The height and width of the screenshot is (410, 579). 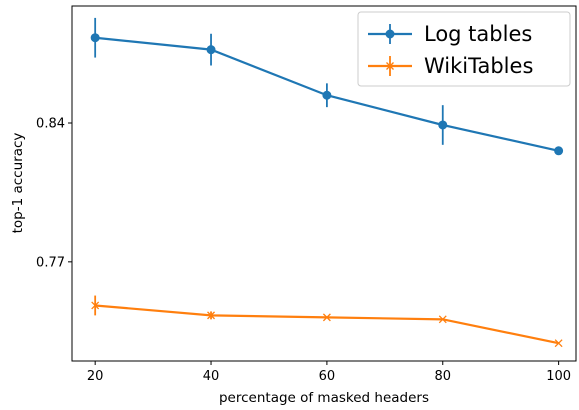 What do you see at coordinates (327, 376) in the screenshot?
I see `x-tick-label: 60` at bounding box center [327, 376].